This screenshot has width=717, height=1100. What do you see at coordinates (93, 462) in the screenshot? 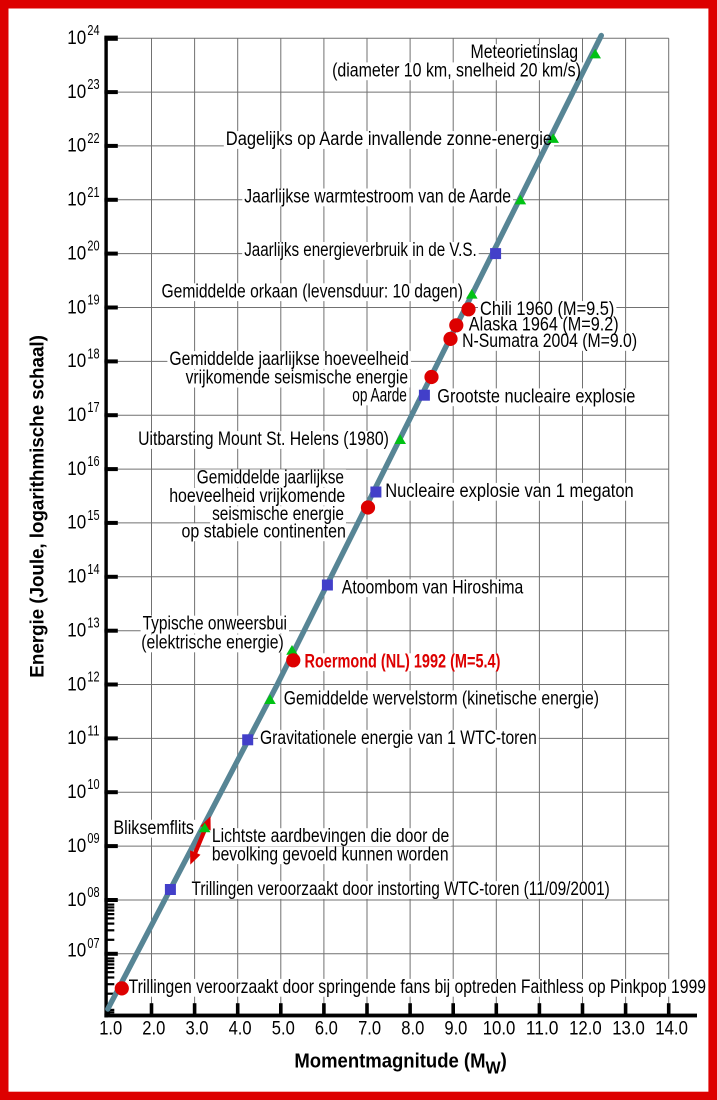
I see `svg-text: 16` at bounding box center [93, 462].